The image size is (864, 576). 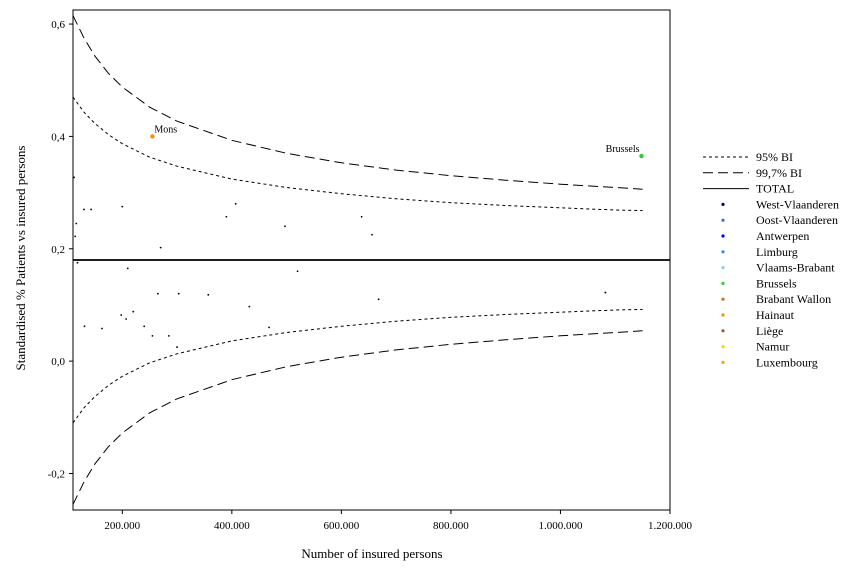 What do you see at coordinates (797, 220) in the screenshot?
I see `legend-label: Oost-Vlaanderen` at bounding box center [797, 220].